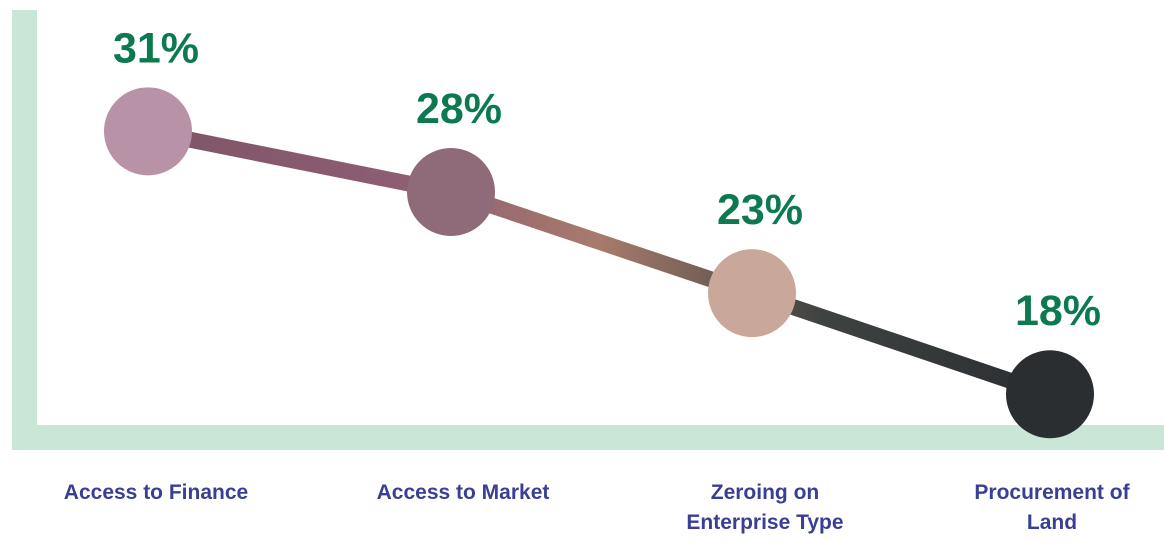  I want to click on data-label: 18%, so click(1058, 311).